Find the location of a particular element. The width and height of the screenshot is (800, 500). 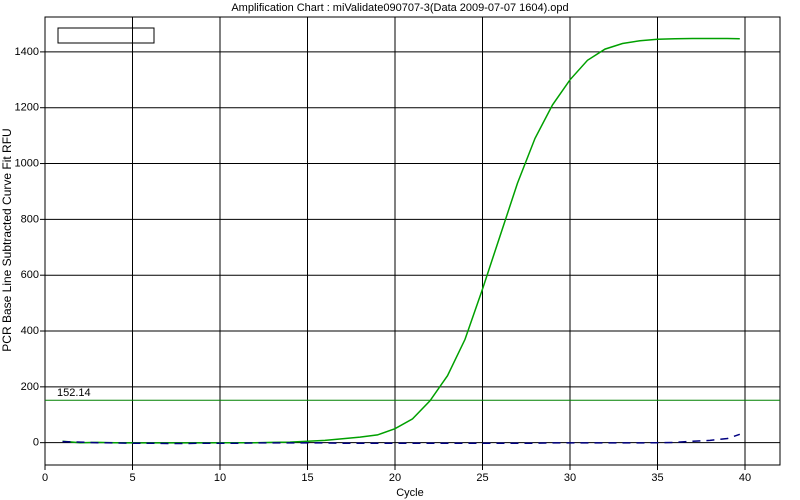

series-line is located at coordinates (401, 439).